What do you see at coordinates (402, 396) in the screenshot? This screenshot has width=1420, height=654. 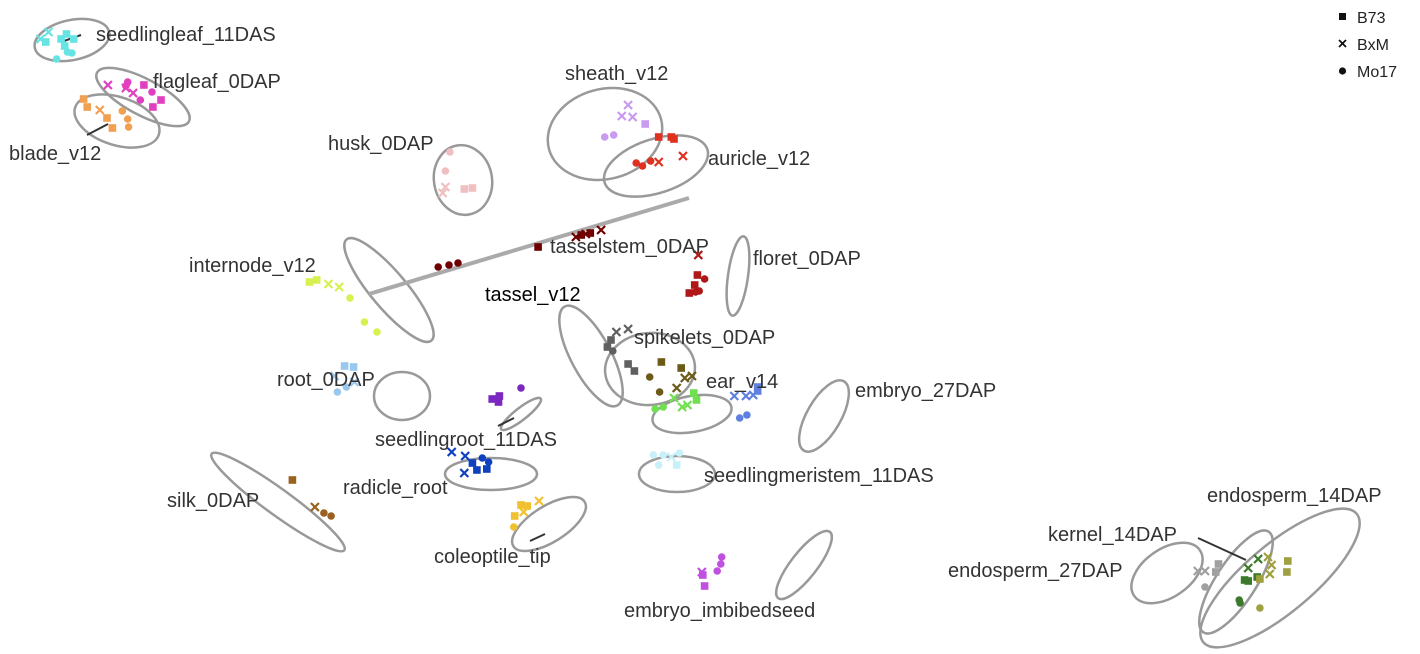 I see `ellipse-root_0DAP` at bounding box center [402, 396].